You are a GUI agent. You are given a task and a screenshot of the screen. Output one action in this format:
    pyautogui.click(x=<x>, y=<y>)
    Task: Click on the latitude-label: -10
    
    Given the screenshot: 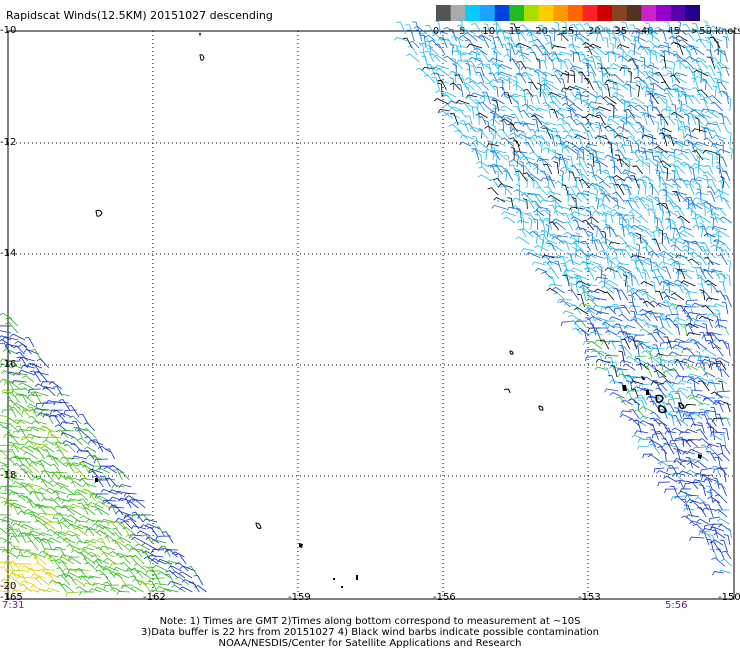 What is the action you would take?
    pyautogui.click(x=8, y=30)
    